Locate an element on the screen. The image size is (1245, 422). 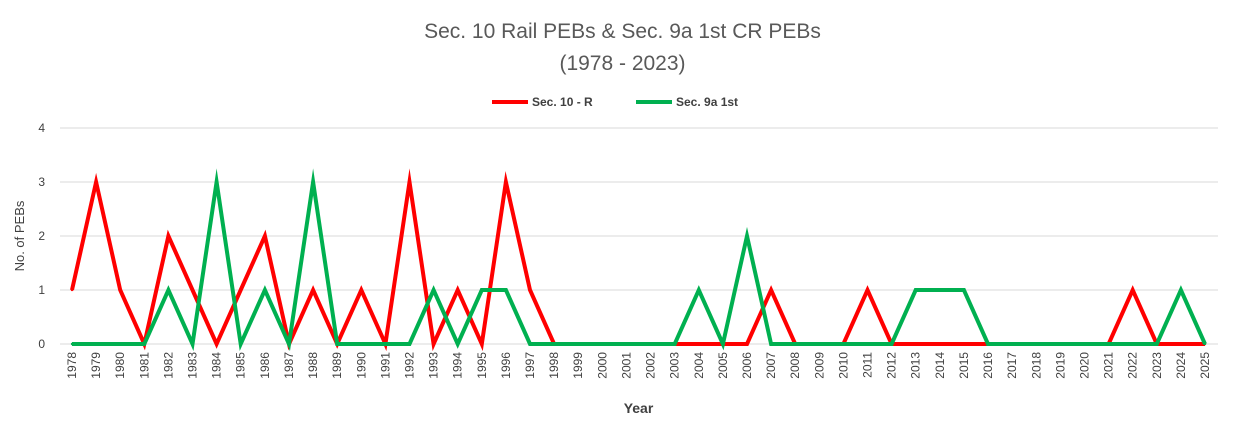
x-tick-label: 1994 is located at coordinates (458, 365).